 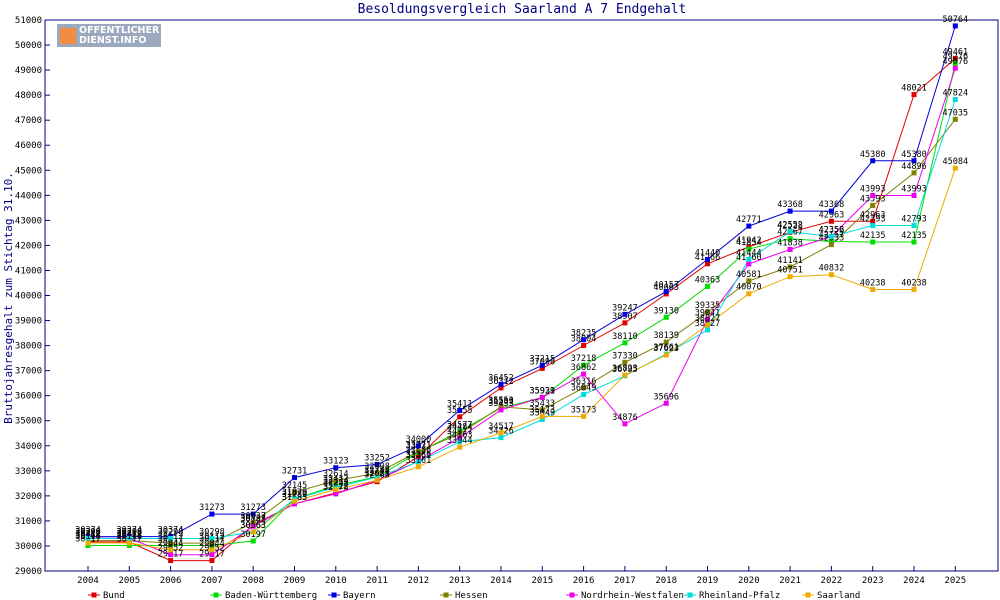 What do you see at coordinates (625, 581) in the screenshot?
I see `x-tick-label: 2017` at bounding box center [625, 581].